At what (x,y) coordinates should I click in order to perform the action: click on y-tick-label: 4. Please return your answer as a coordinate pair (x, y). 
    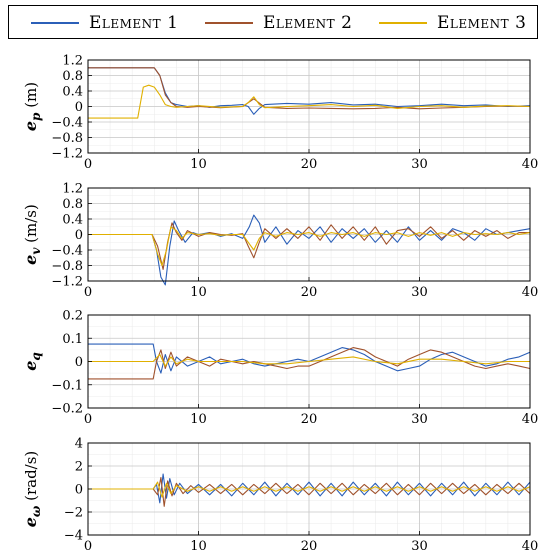
    Looking at the image, I should click on (79, 444).